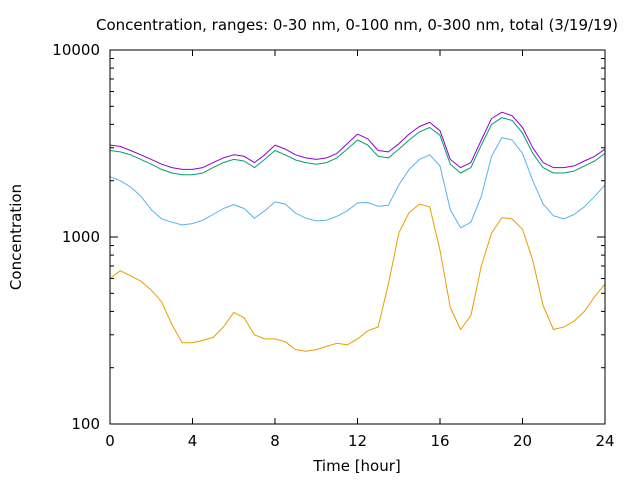 The height and width of the screenshot is (480, 640). What do you see at coordinates (76, 50) in the screenshot?
I see `y-tick-label: 10000` at bounding box center [76, 50].